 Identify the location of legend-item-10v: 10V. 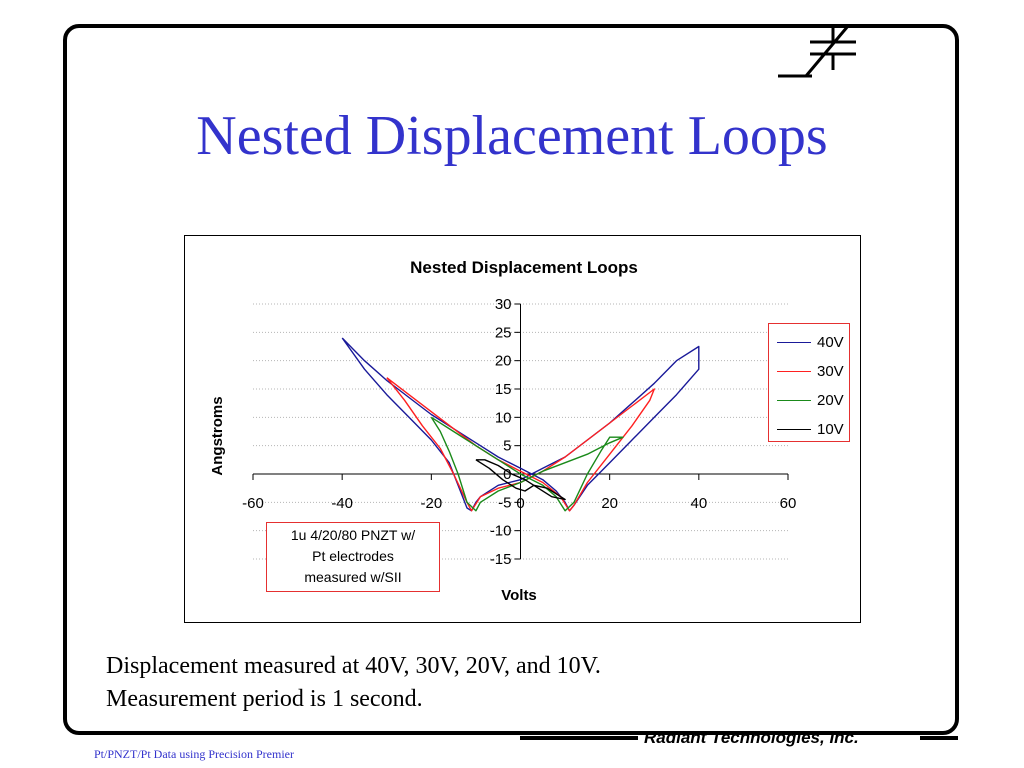
(810, 429).